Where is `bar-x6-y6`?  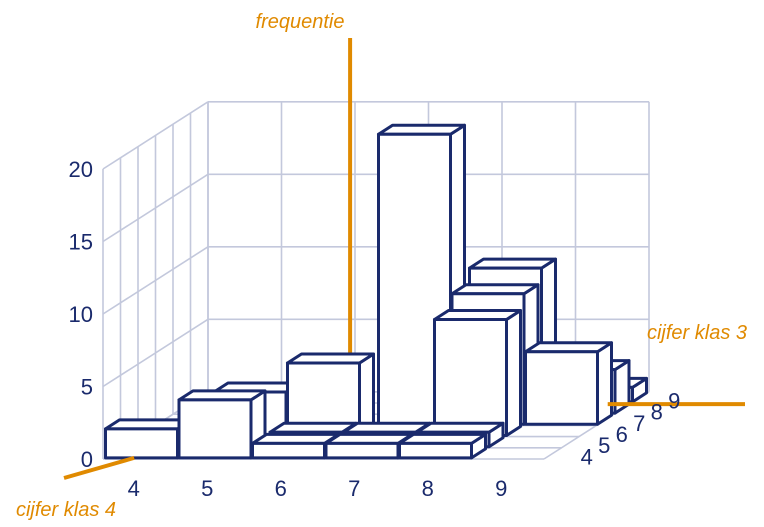
bar-x6-y6 is located at coordinates (330, 394).